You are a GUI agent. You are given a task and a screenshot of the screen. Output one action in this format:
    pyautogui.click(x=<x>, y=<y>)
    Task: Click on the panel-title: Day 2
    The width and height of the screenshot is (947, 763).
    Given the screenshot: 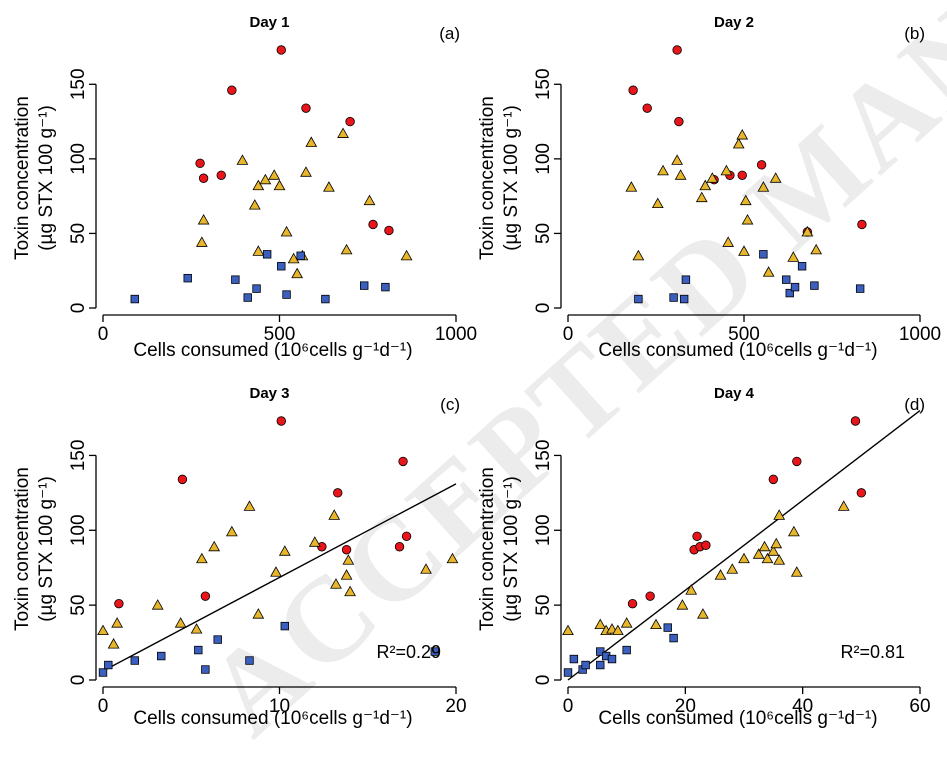 What is the action you would take?
    pyautogui.click(x=734, y=22)
    